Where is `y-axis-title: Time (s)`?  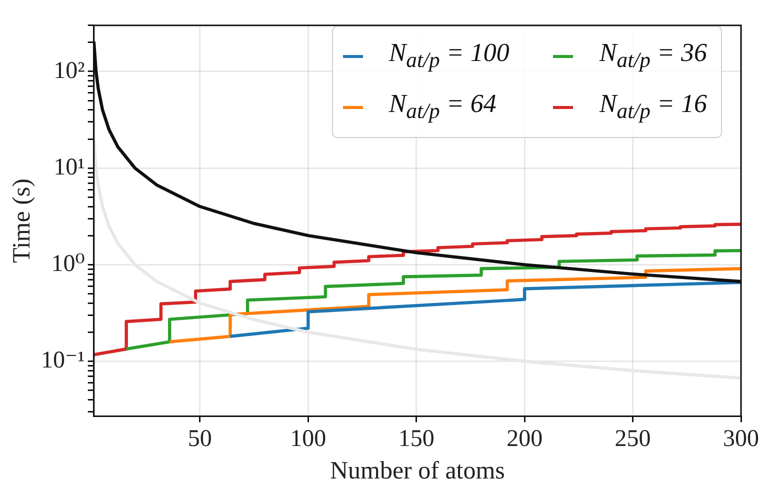
y-axis-title: Time (s) is located at coordinates (22, 221).